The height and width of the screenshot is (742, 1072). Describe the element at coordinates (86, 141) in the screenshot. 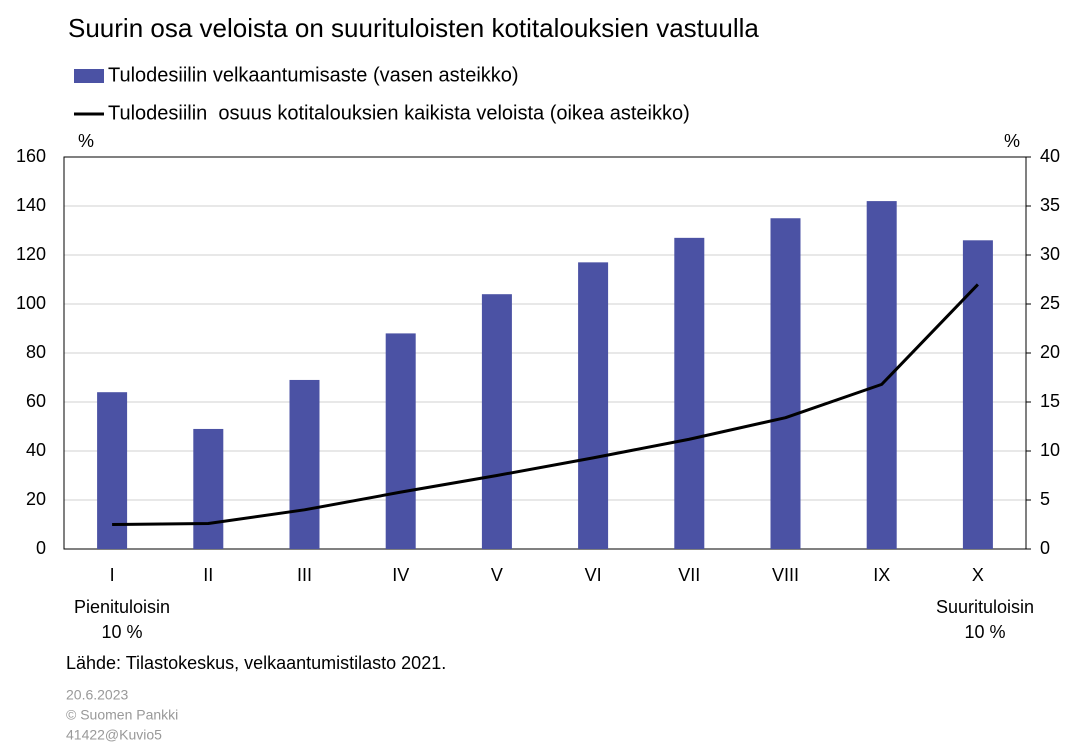

I see `y-unit: %` at that location.